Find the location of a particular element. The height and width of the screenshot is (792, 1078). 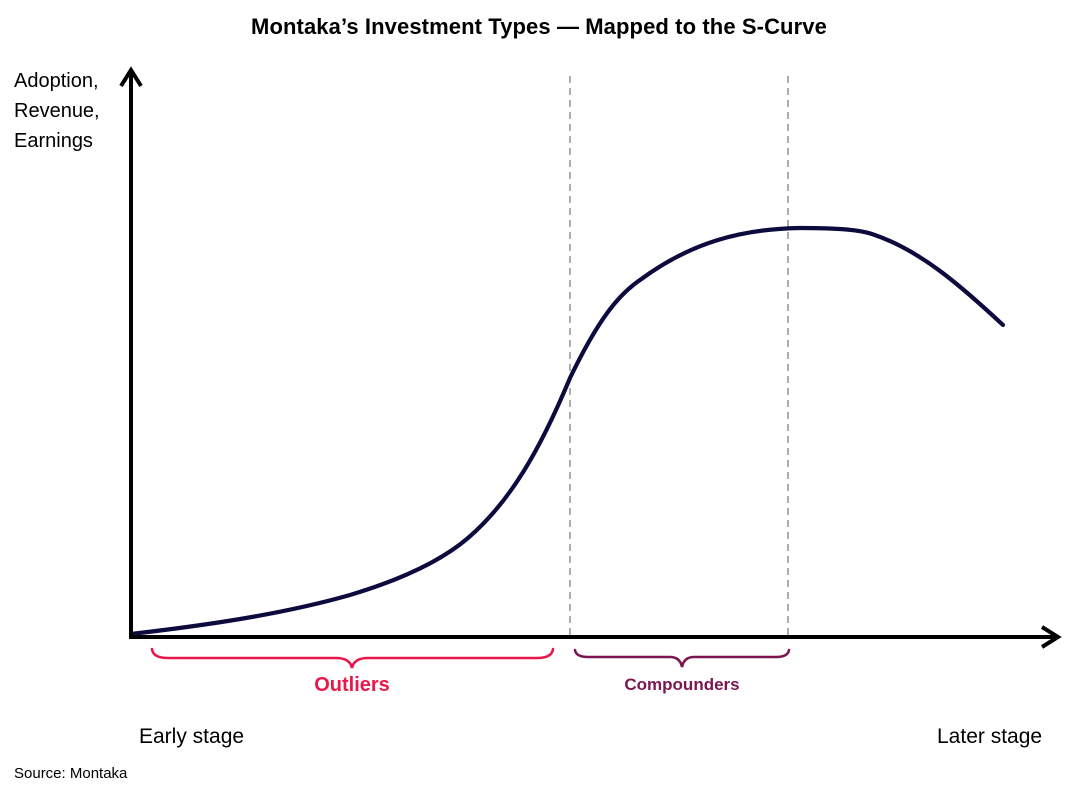

outliers-label: Outliers is located at coordinates (352, 685).